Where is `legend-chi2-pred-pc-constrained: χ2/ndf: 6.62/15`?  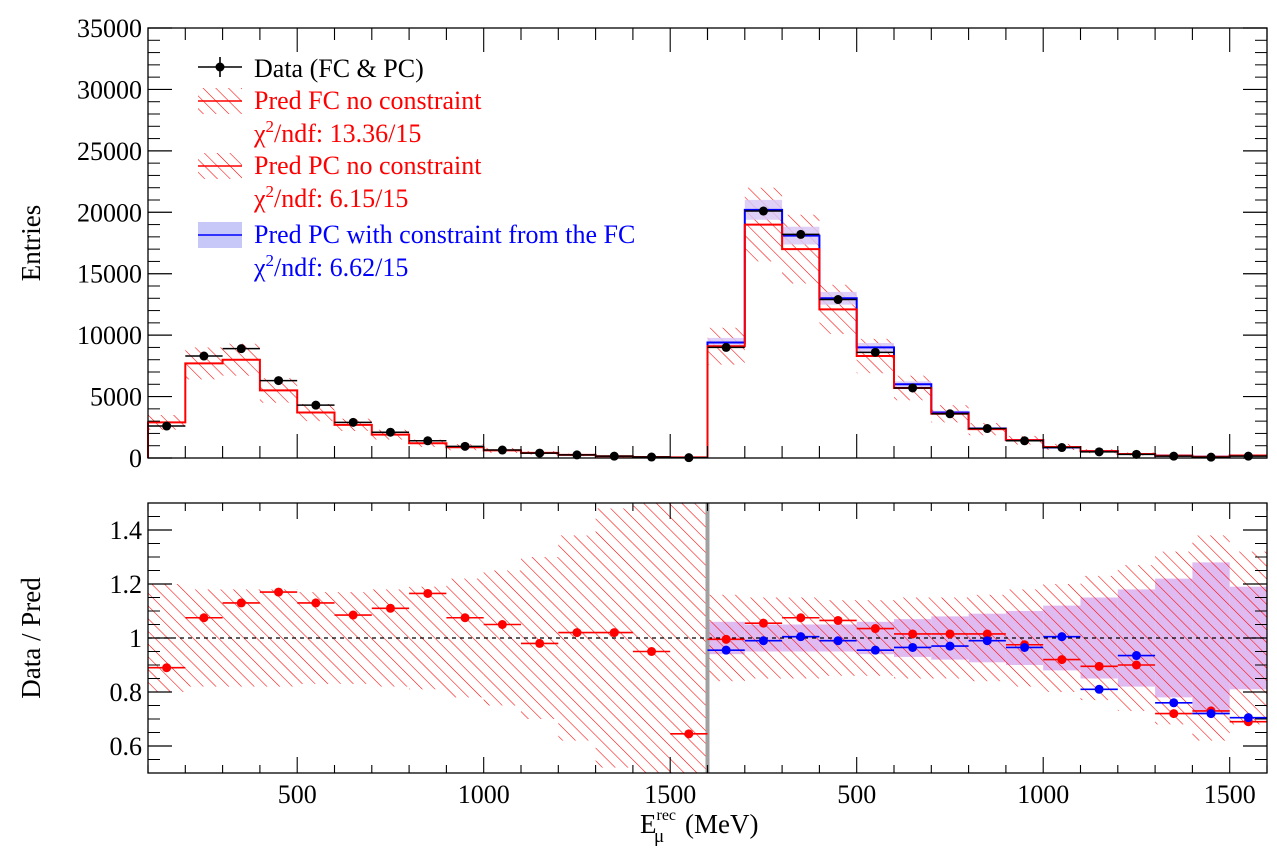 legend-chi2-pred-pc-constrained: χ2/ndf: 6.62/15 is located at coordinates (330, 266).